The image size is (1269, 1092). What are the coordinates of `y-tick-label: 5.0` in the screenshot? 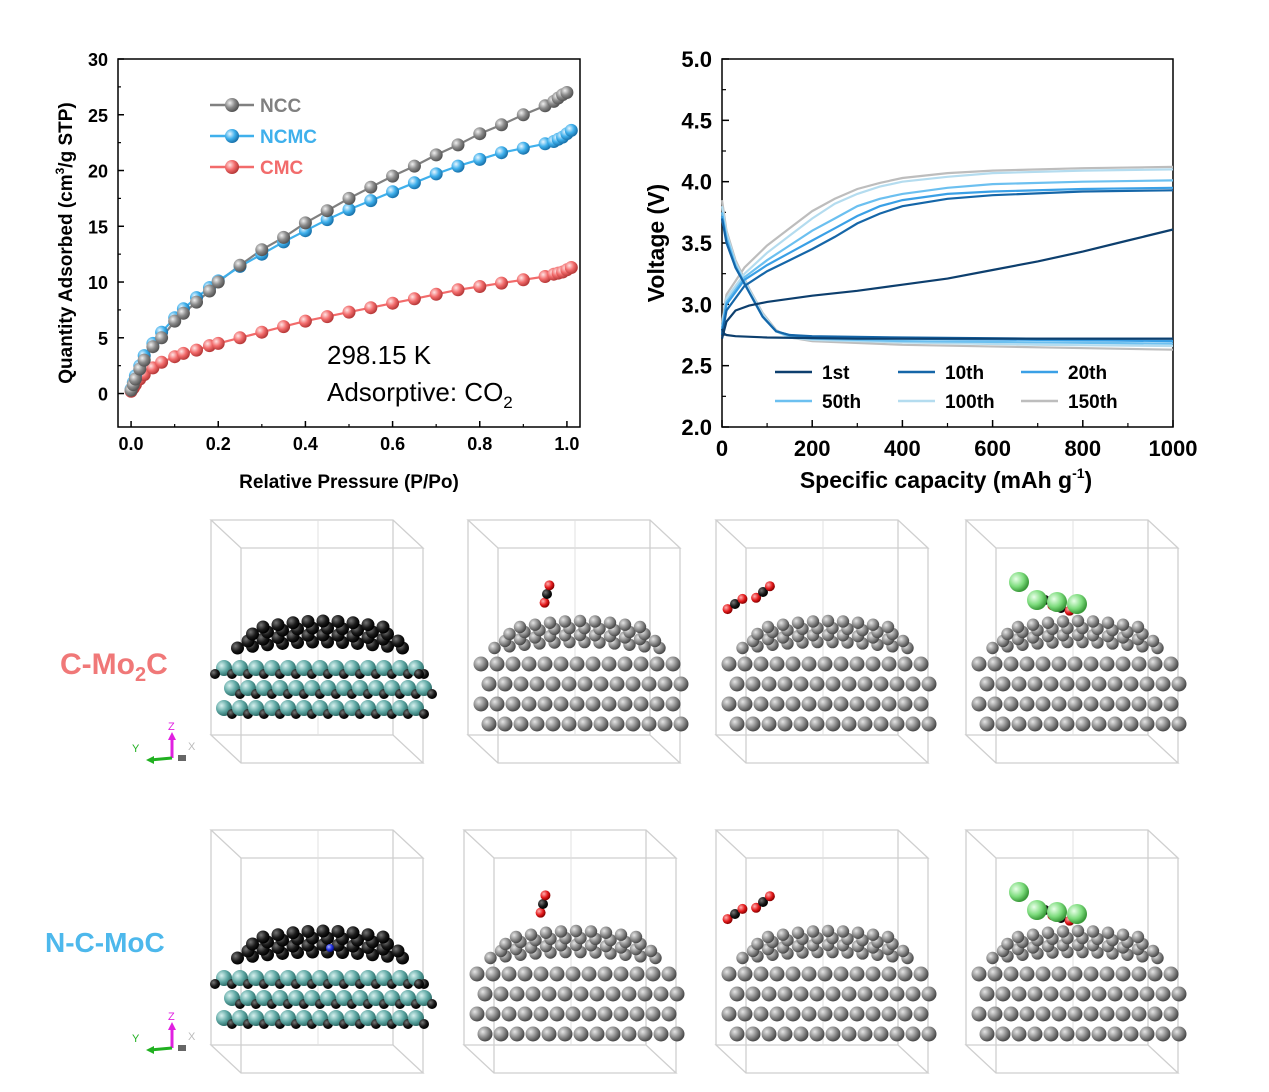 It's located at (696, 59).